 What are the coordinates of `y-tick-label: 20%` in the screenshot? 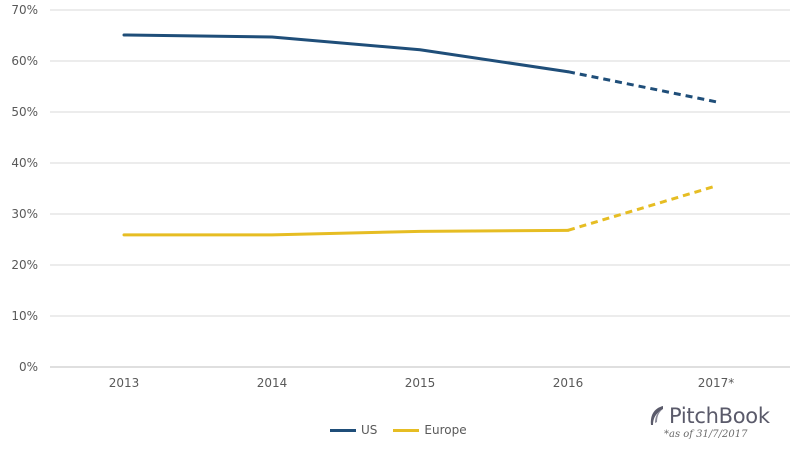 It's located at (24, 265).